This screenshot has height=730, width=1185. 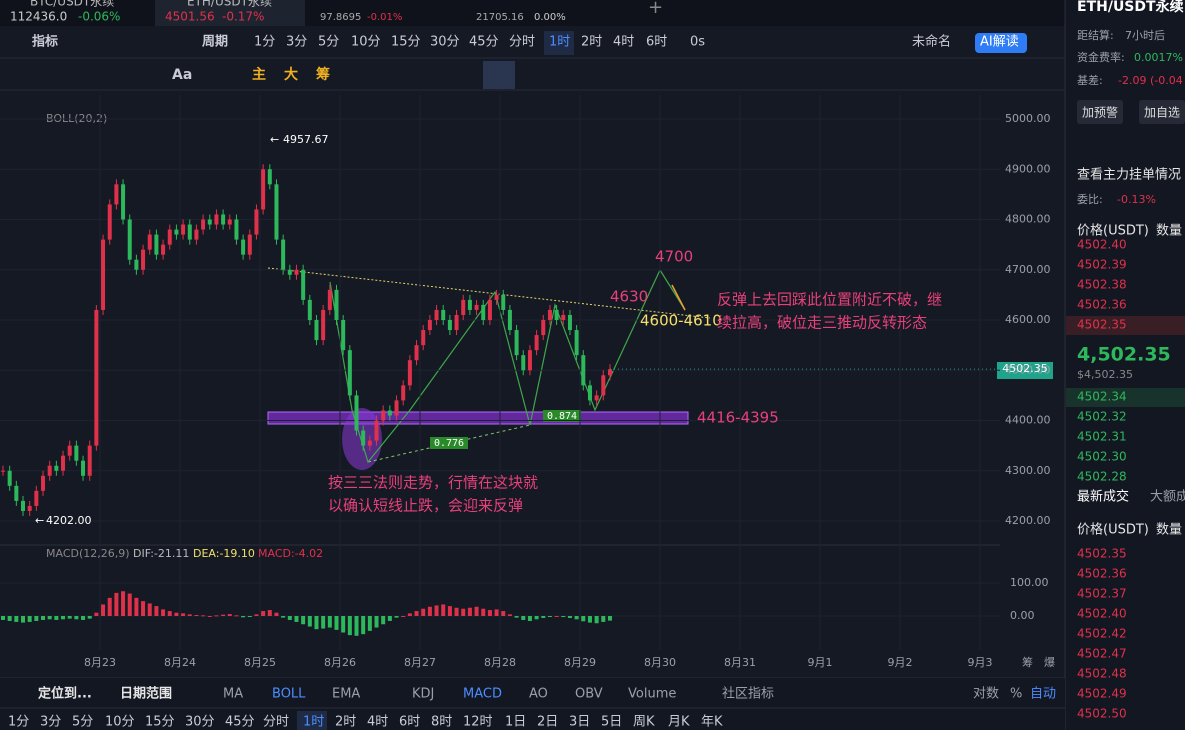 I want to click on draw-tool: Aa, so click(x=182, y=75).